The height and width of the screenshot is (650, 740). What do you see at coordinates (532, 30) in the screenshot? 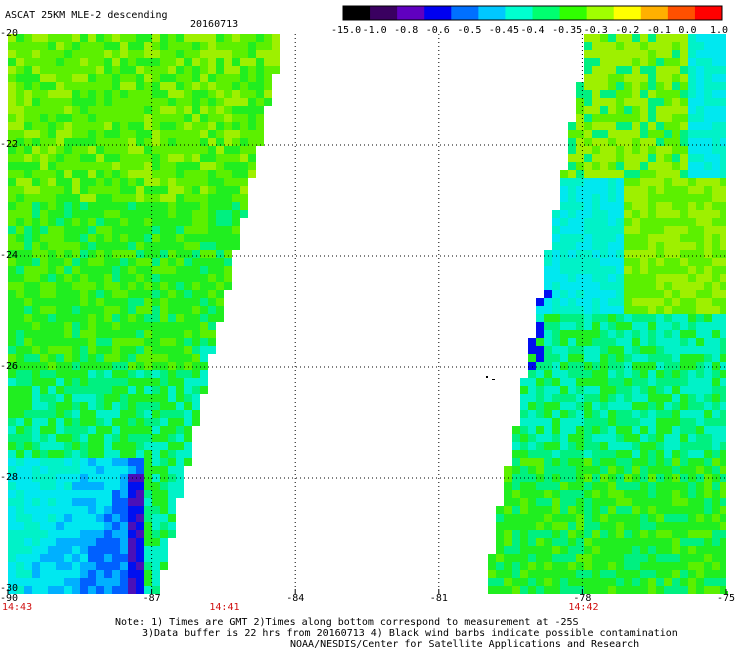
I see `colorbar-label: -0.4` at bounding box center [532, 30].